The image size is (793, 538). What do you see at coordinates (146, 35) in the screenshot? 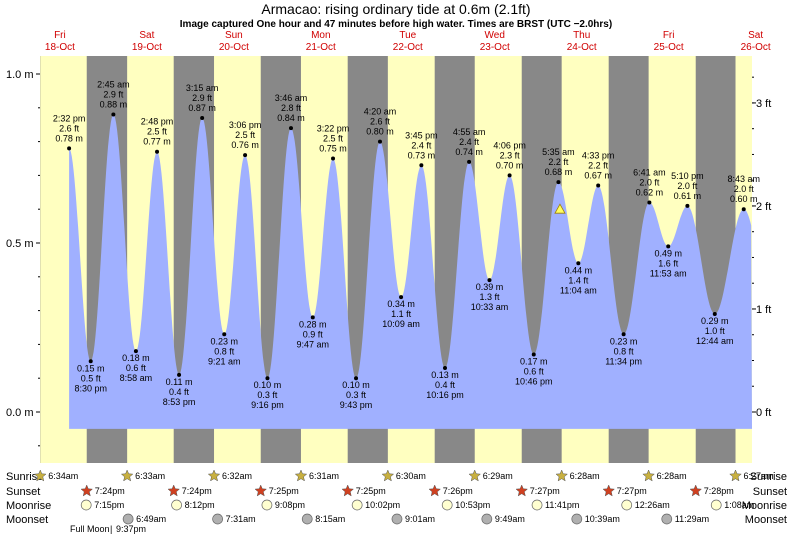
I see `day-weekday: Sat` at bounding box center [146, 35].